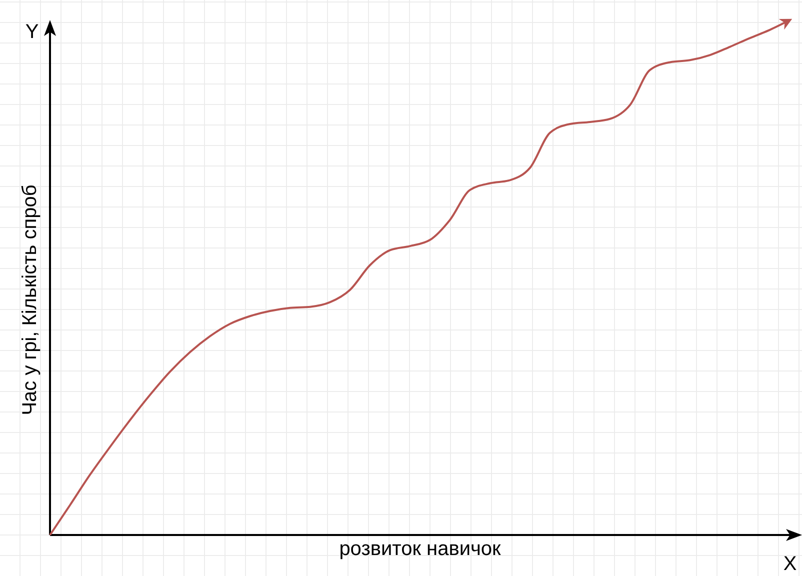 This screenshot has height=576, width=802. I want to click on text: Y, so click(32, 32).